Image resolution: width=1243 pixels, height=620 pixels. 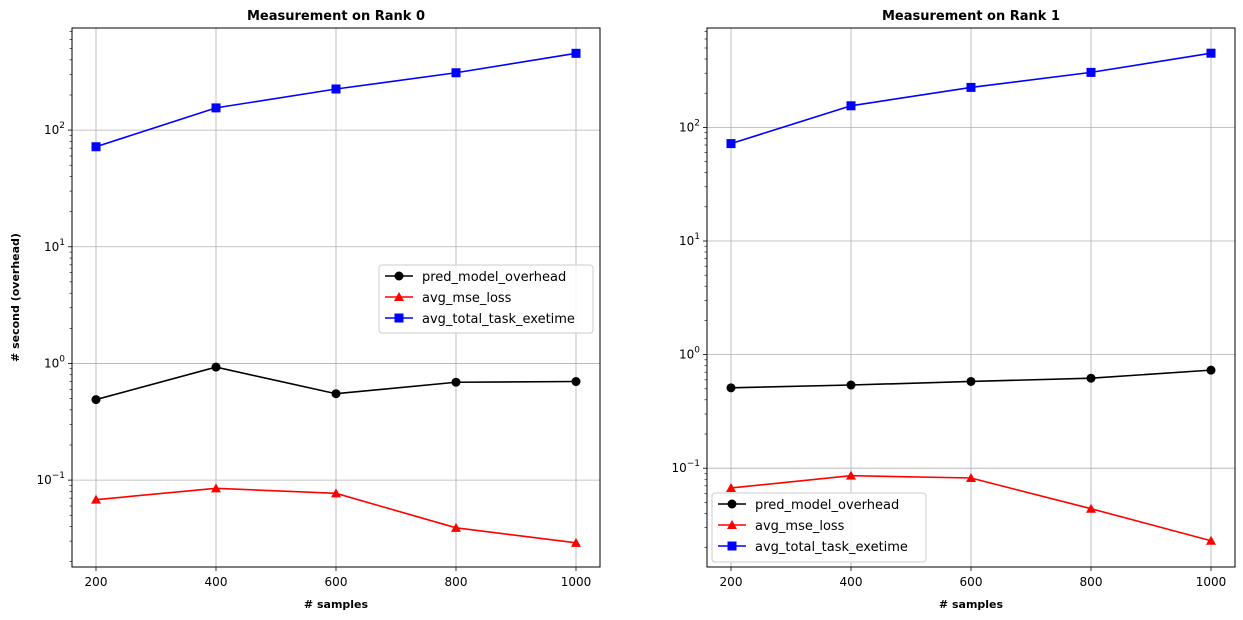 What do you see at coordinates (336, 16) in the screenshot?
I see `chart-title: Measurement on Rank 0` at bounding box center [336, 16].